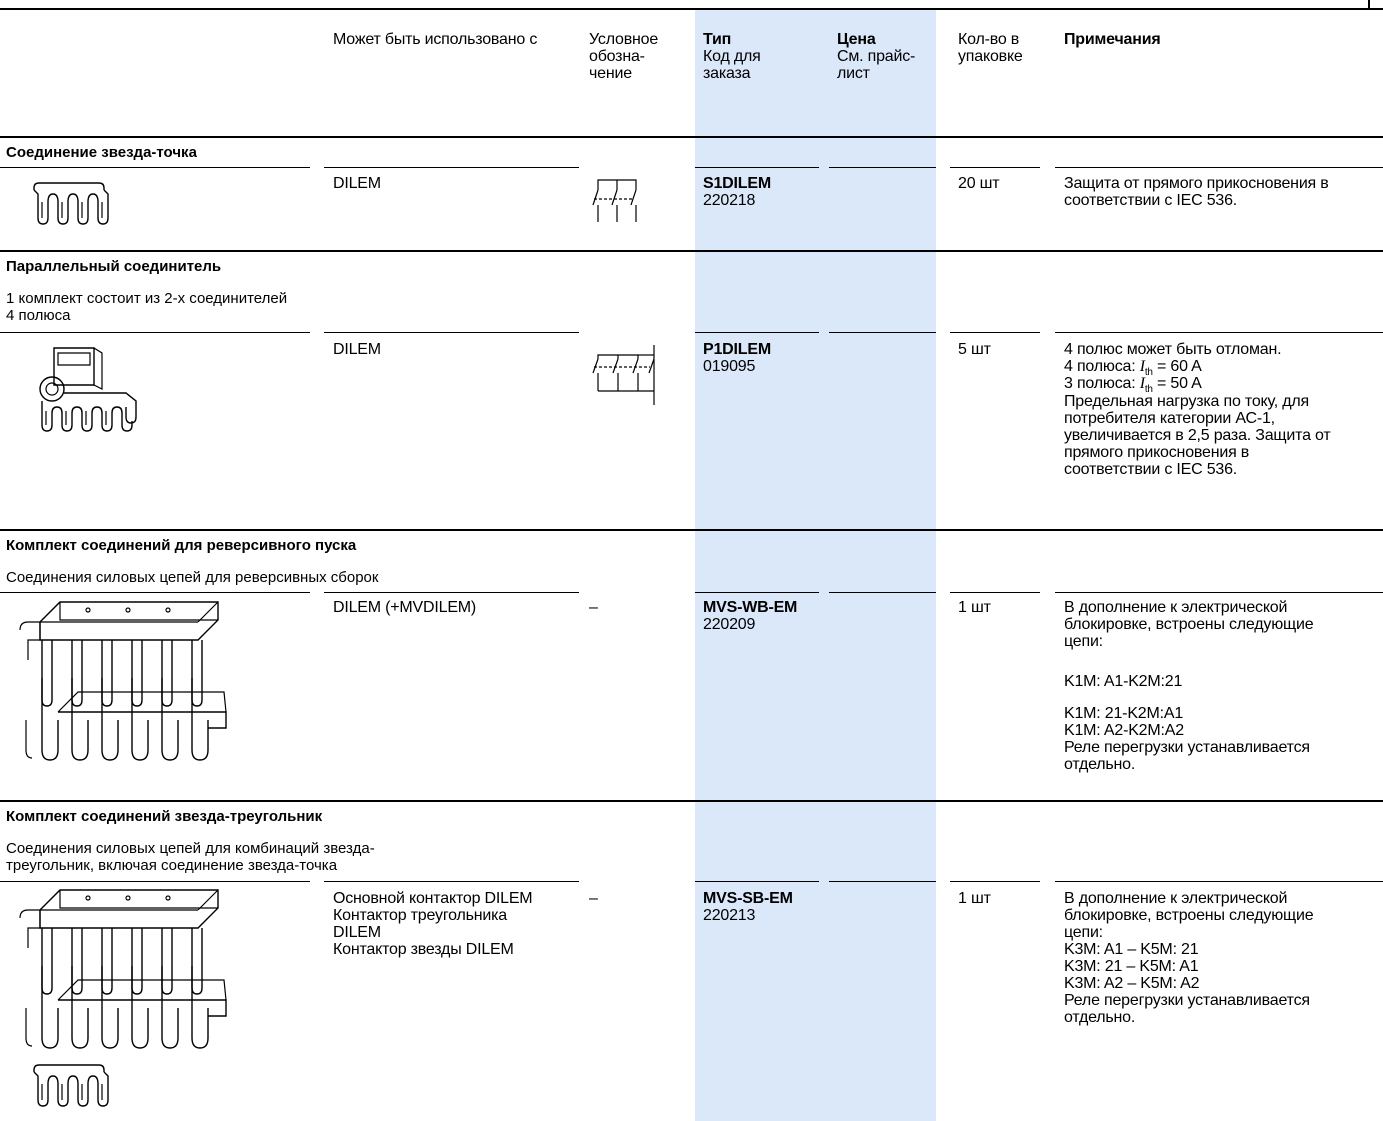  What do you see at coordinates (717, 39) in the screenshot?
I see `header-type: Тип` at bounding box center [717, 39].